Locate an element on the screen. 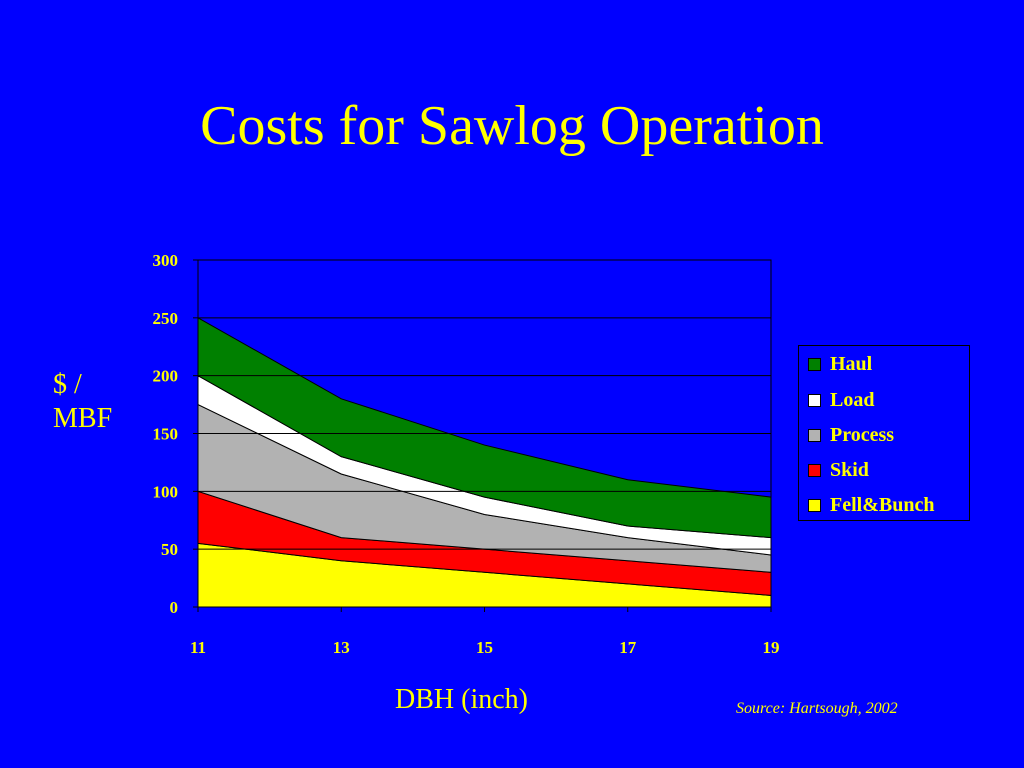  y-tick-label: 50 is located at coordinates (169, 549).